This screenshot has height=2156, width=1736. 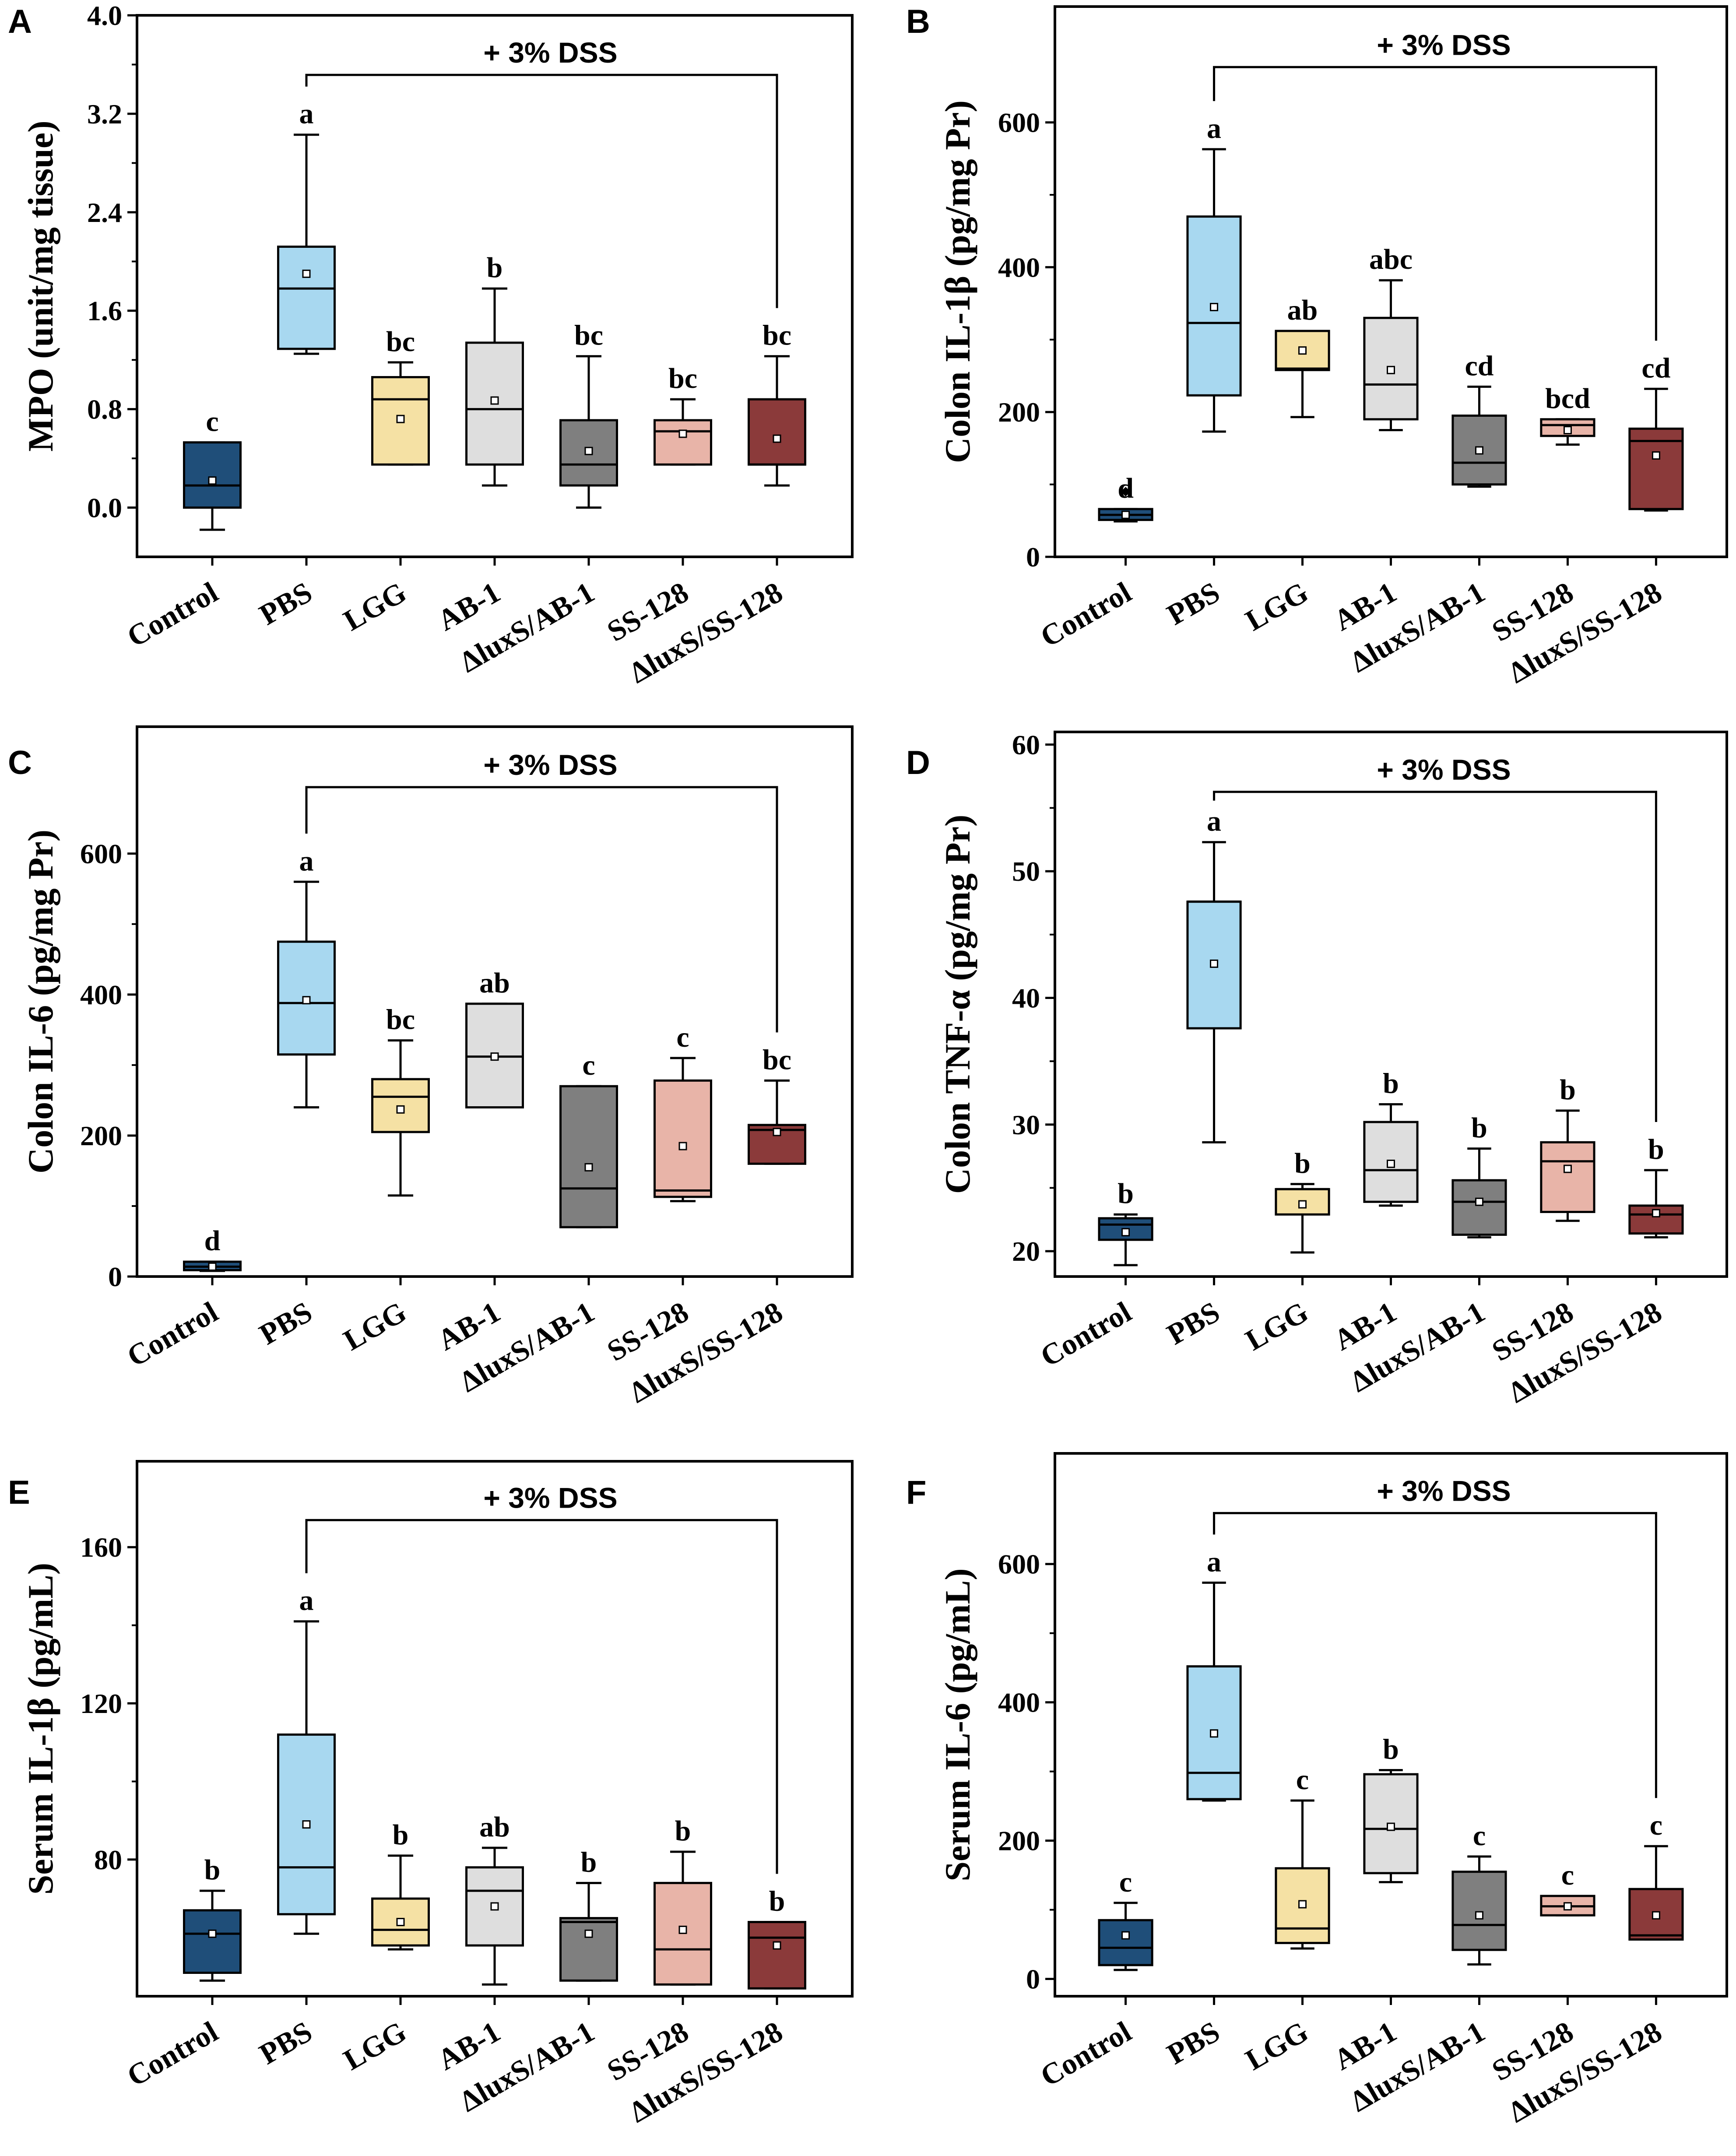 What do you see at coordinates (1391, 1808) in the screenshot?
I see `box-3: b` at bounding box center [1391, 1808].